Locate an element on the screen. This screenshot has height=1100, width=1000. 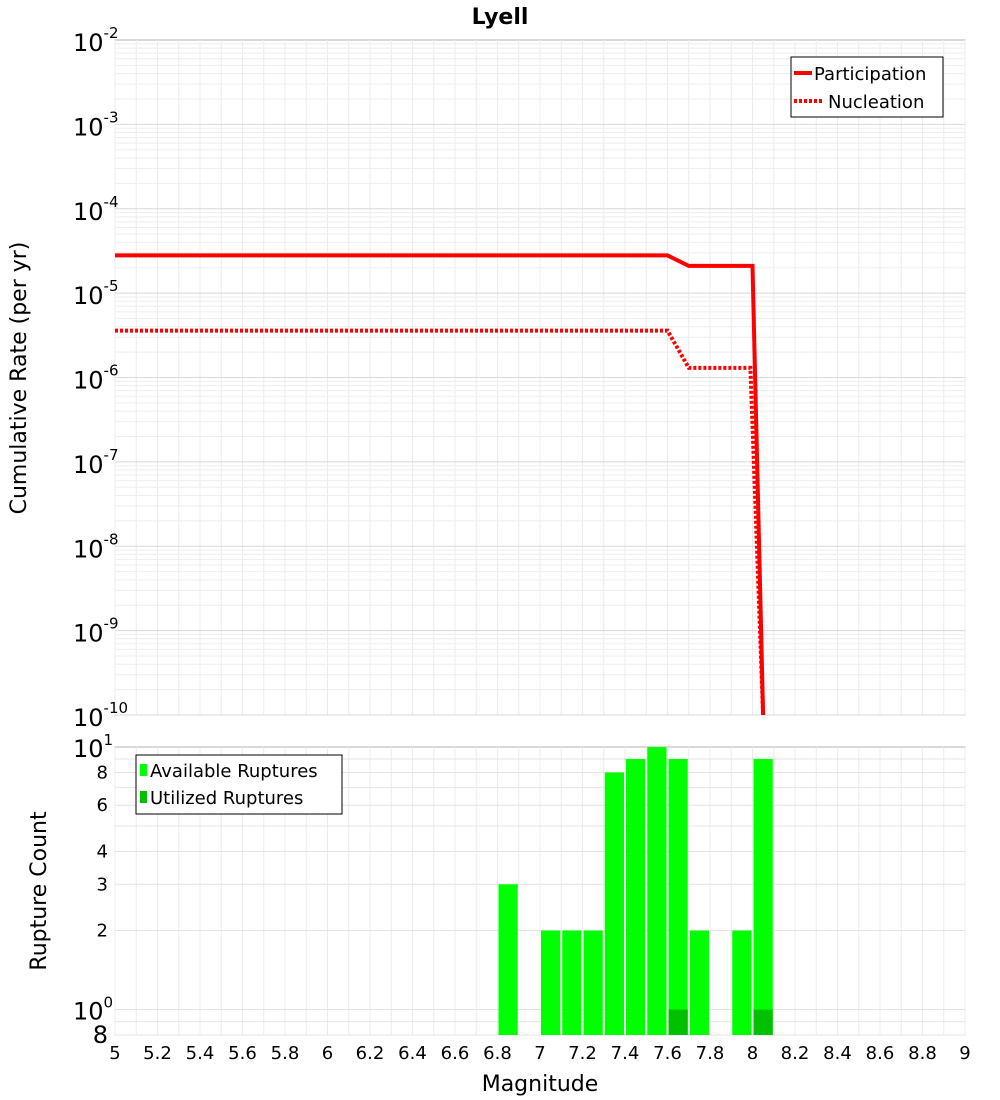
count-legend: Available Ruptures Utilized Ruptures is located at coordinates (239, 784).